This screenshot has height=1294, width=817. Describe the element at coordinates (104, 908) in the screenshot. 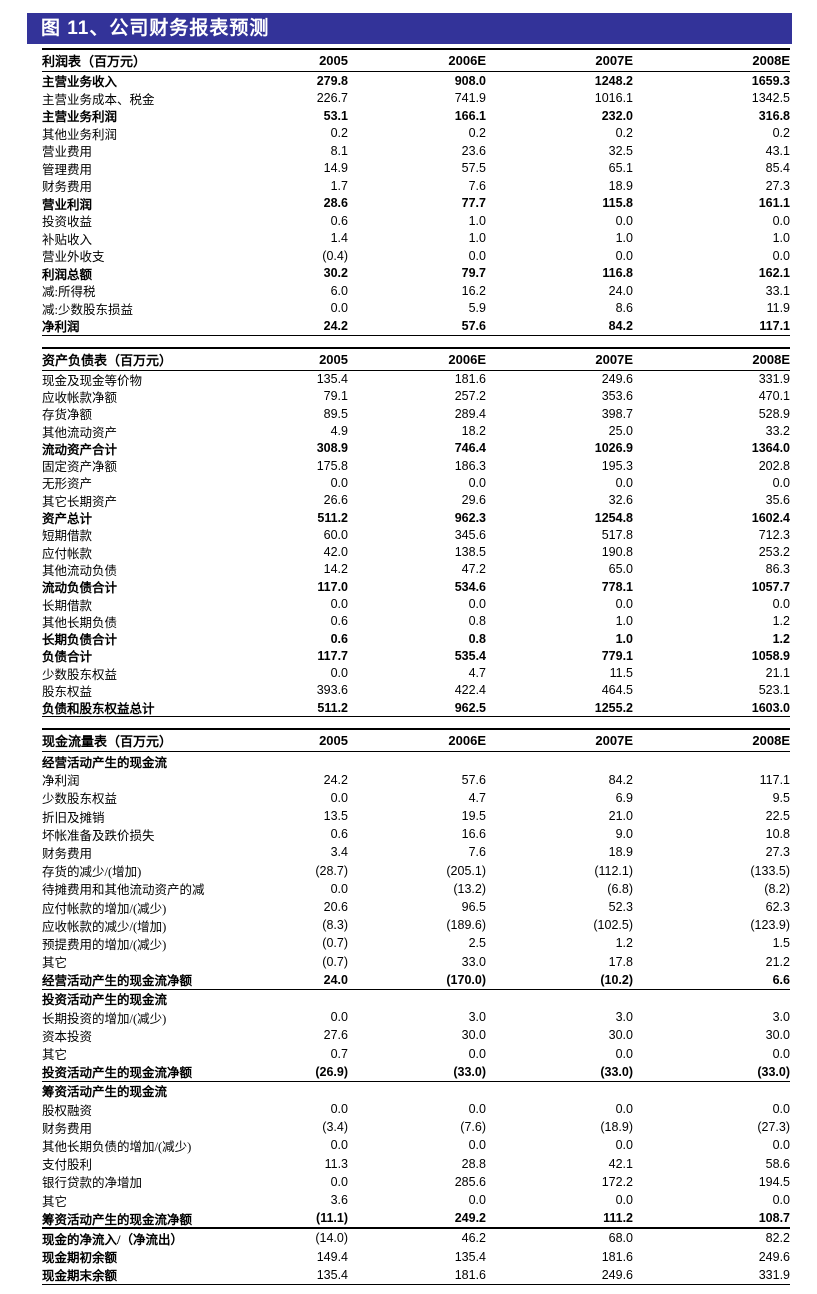

I see `row-label: 应付帐款的增加/(减少)` at that location.